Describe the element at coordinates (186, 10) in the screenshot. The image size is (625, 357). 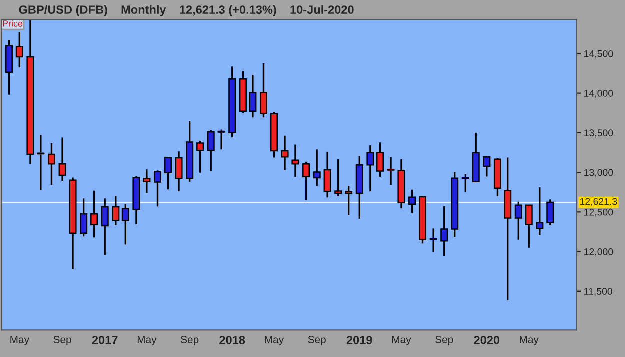
I see `chart-title: GBP/USD (DFB) Monthly 12,621.3 (+0.13%) 10-Jul-2020` at that location.